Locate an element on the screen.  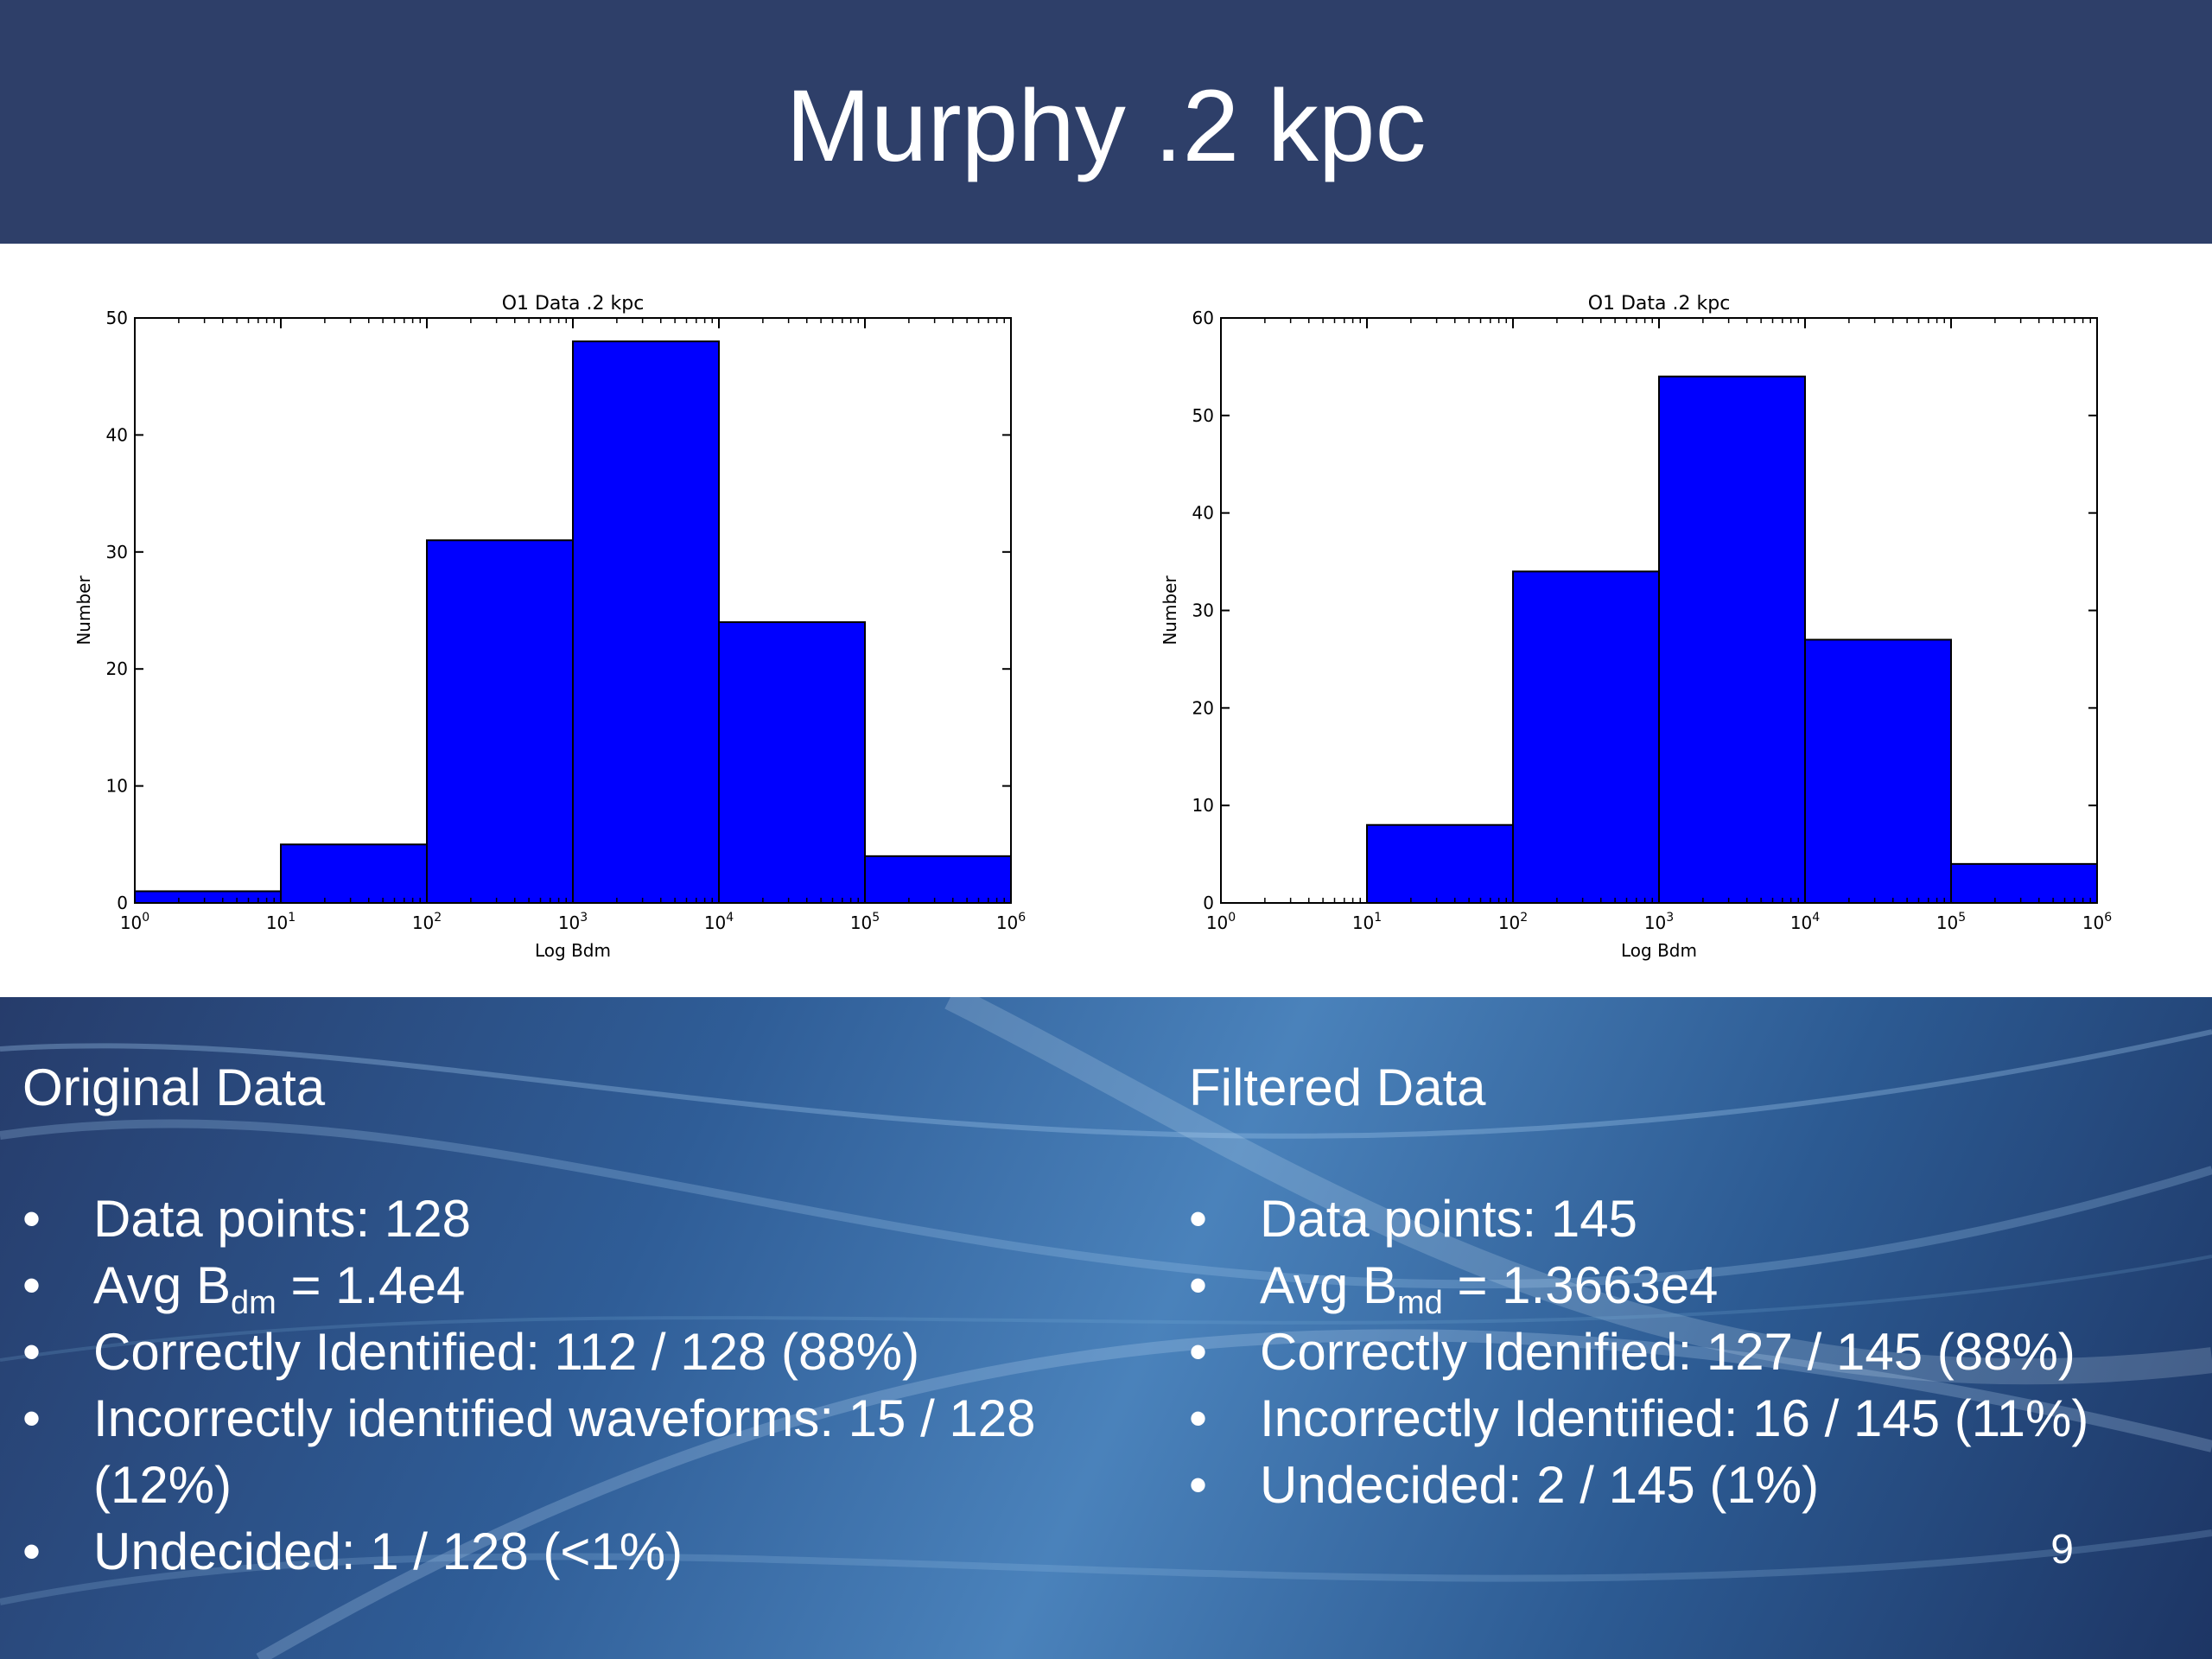
original-avg-value: = 1.4e4 is located at coordinates (371, 1285).